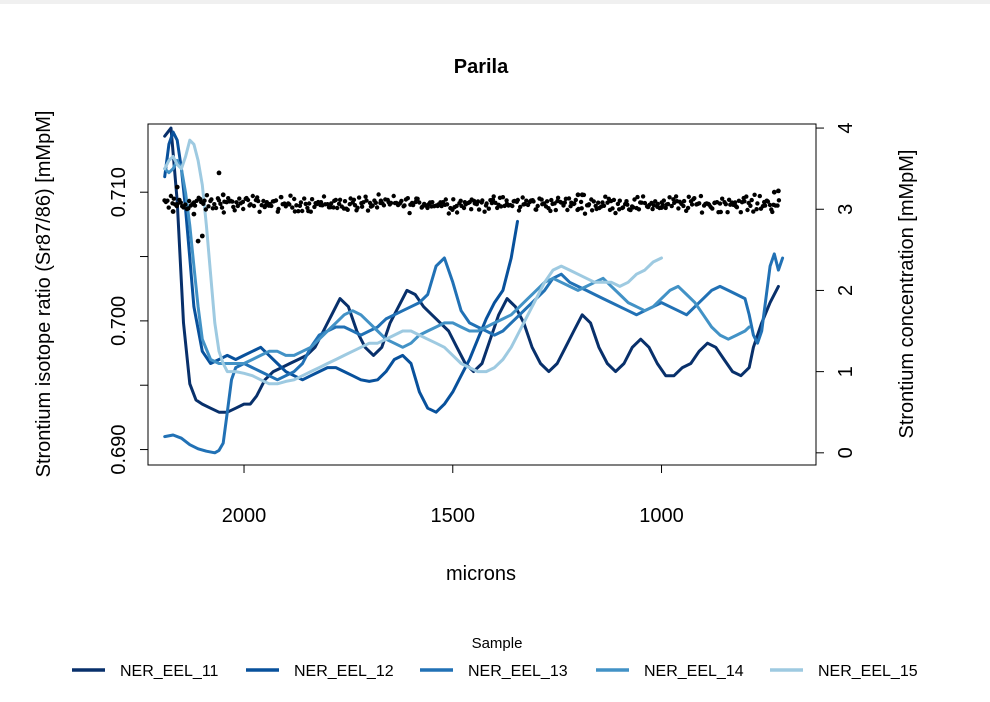 The height and width of the screenshot is (702, 990). Describe the element at coordinates (518, 671) in the screenshot. I see `legend-label: NER_EEL_13` at that location.